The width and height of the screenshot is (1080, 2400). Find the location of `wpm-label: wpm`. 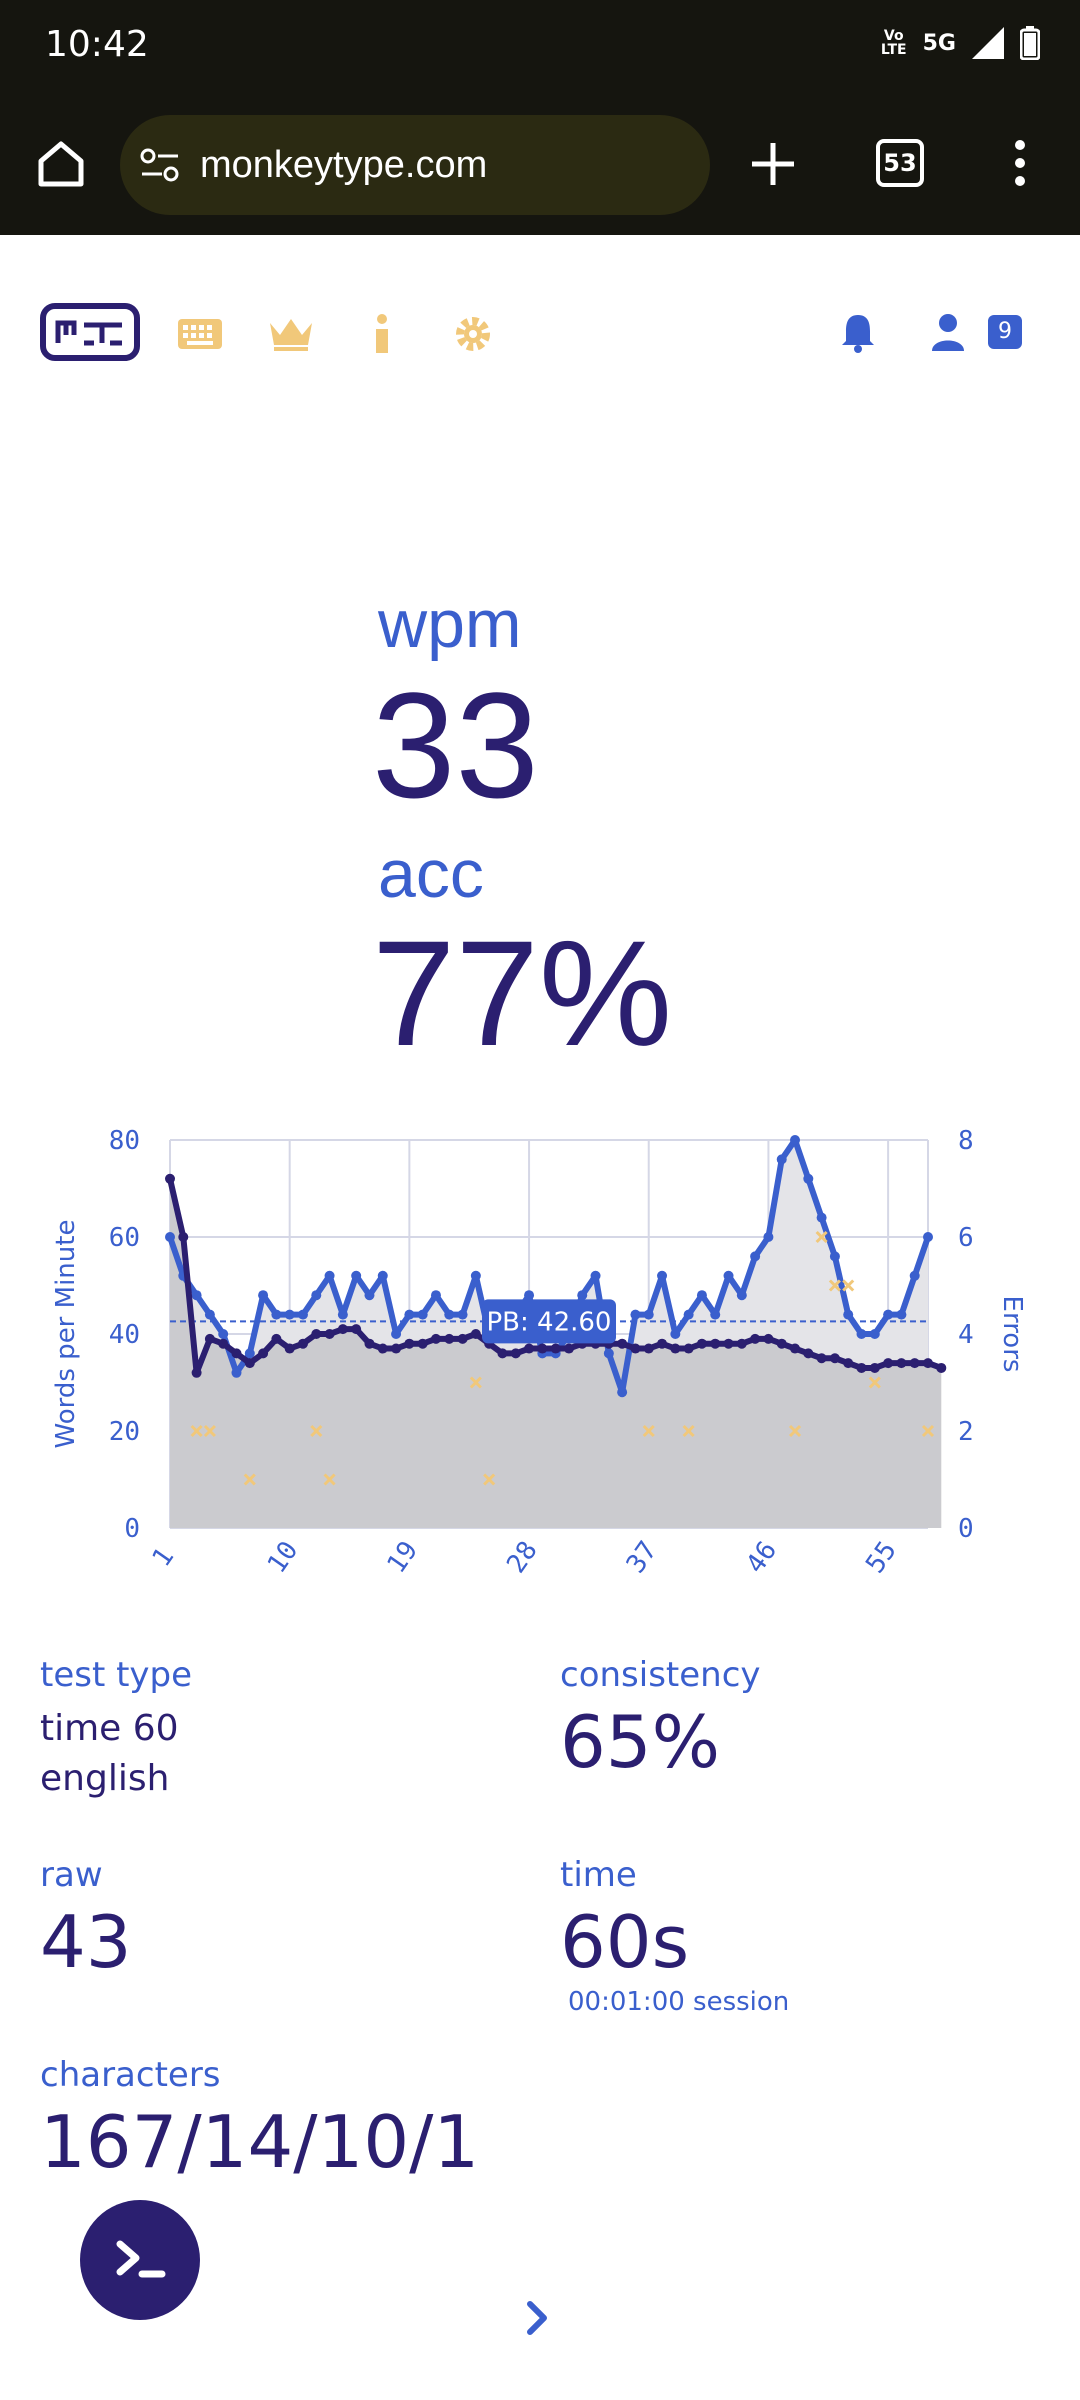

wpm-label: wpm is located at coordinates (450, 624).